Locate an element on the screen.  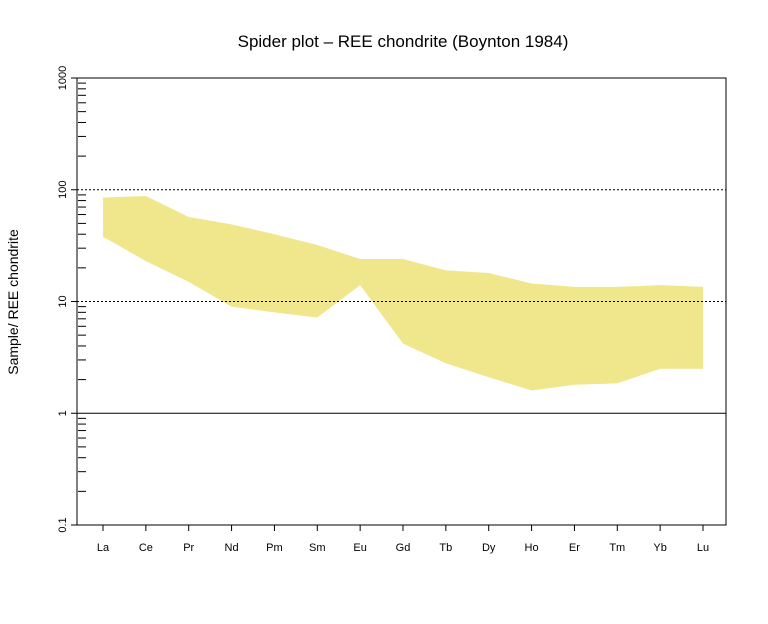
x-tick-label-ce: Ce is located at coordinates (146, 548).